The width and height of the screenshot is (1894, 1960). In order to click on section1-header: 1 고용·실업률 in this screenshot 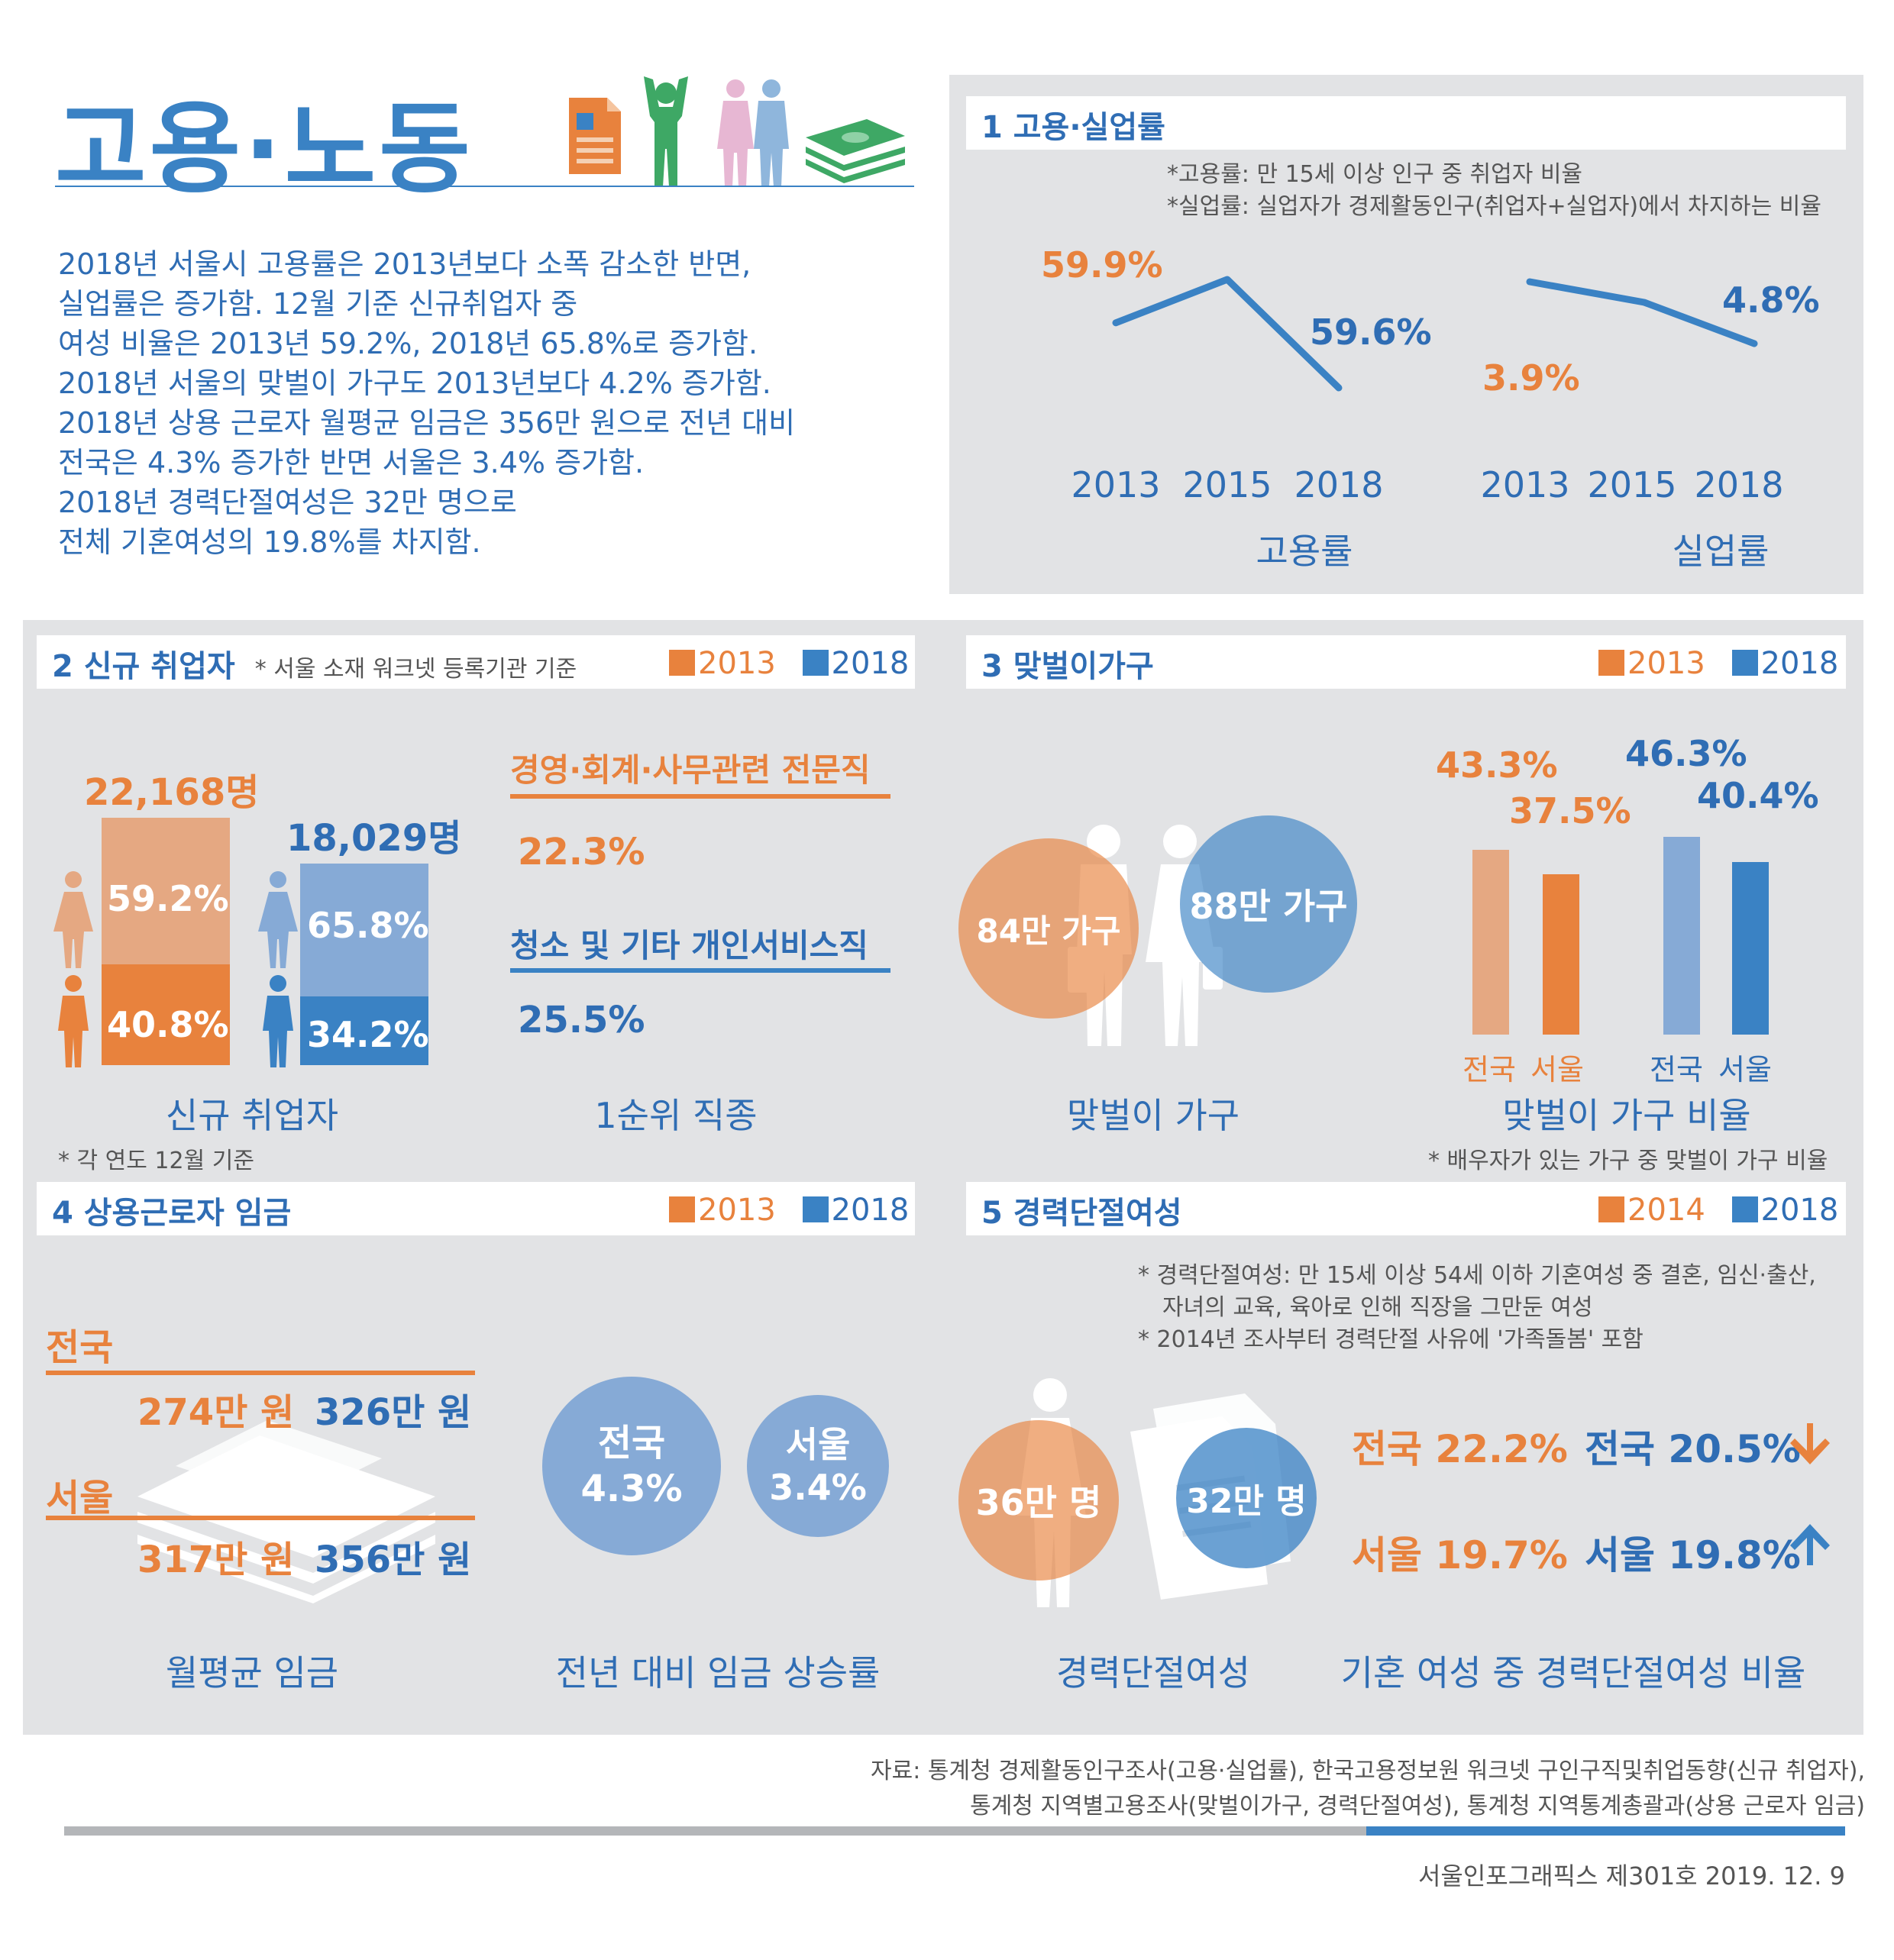, I will do `click(1406, 123)`.